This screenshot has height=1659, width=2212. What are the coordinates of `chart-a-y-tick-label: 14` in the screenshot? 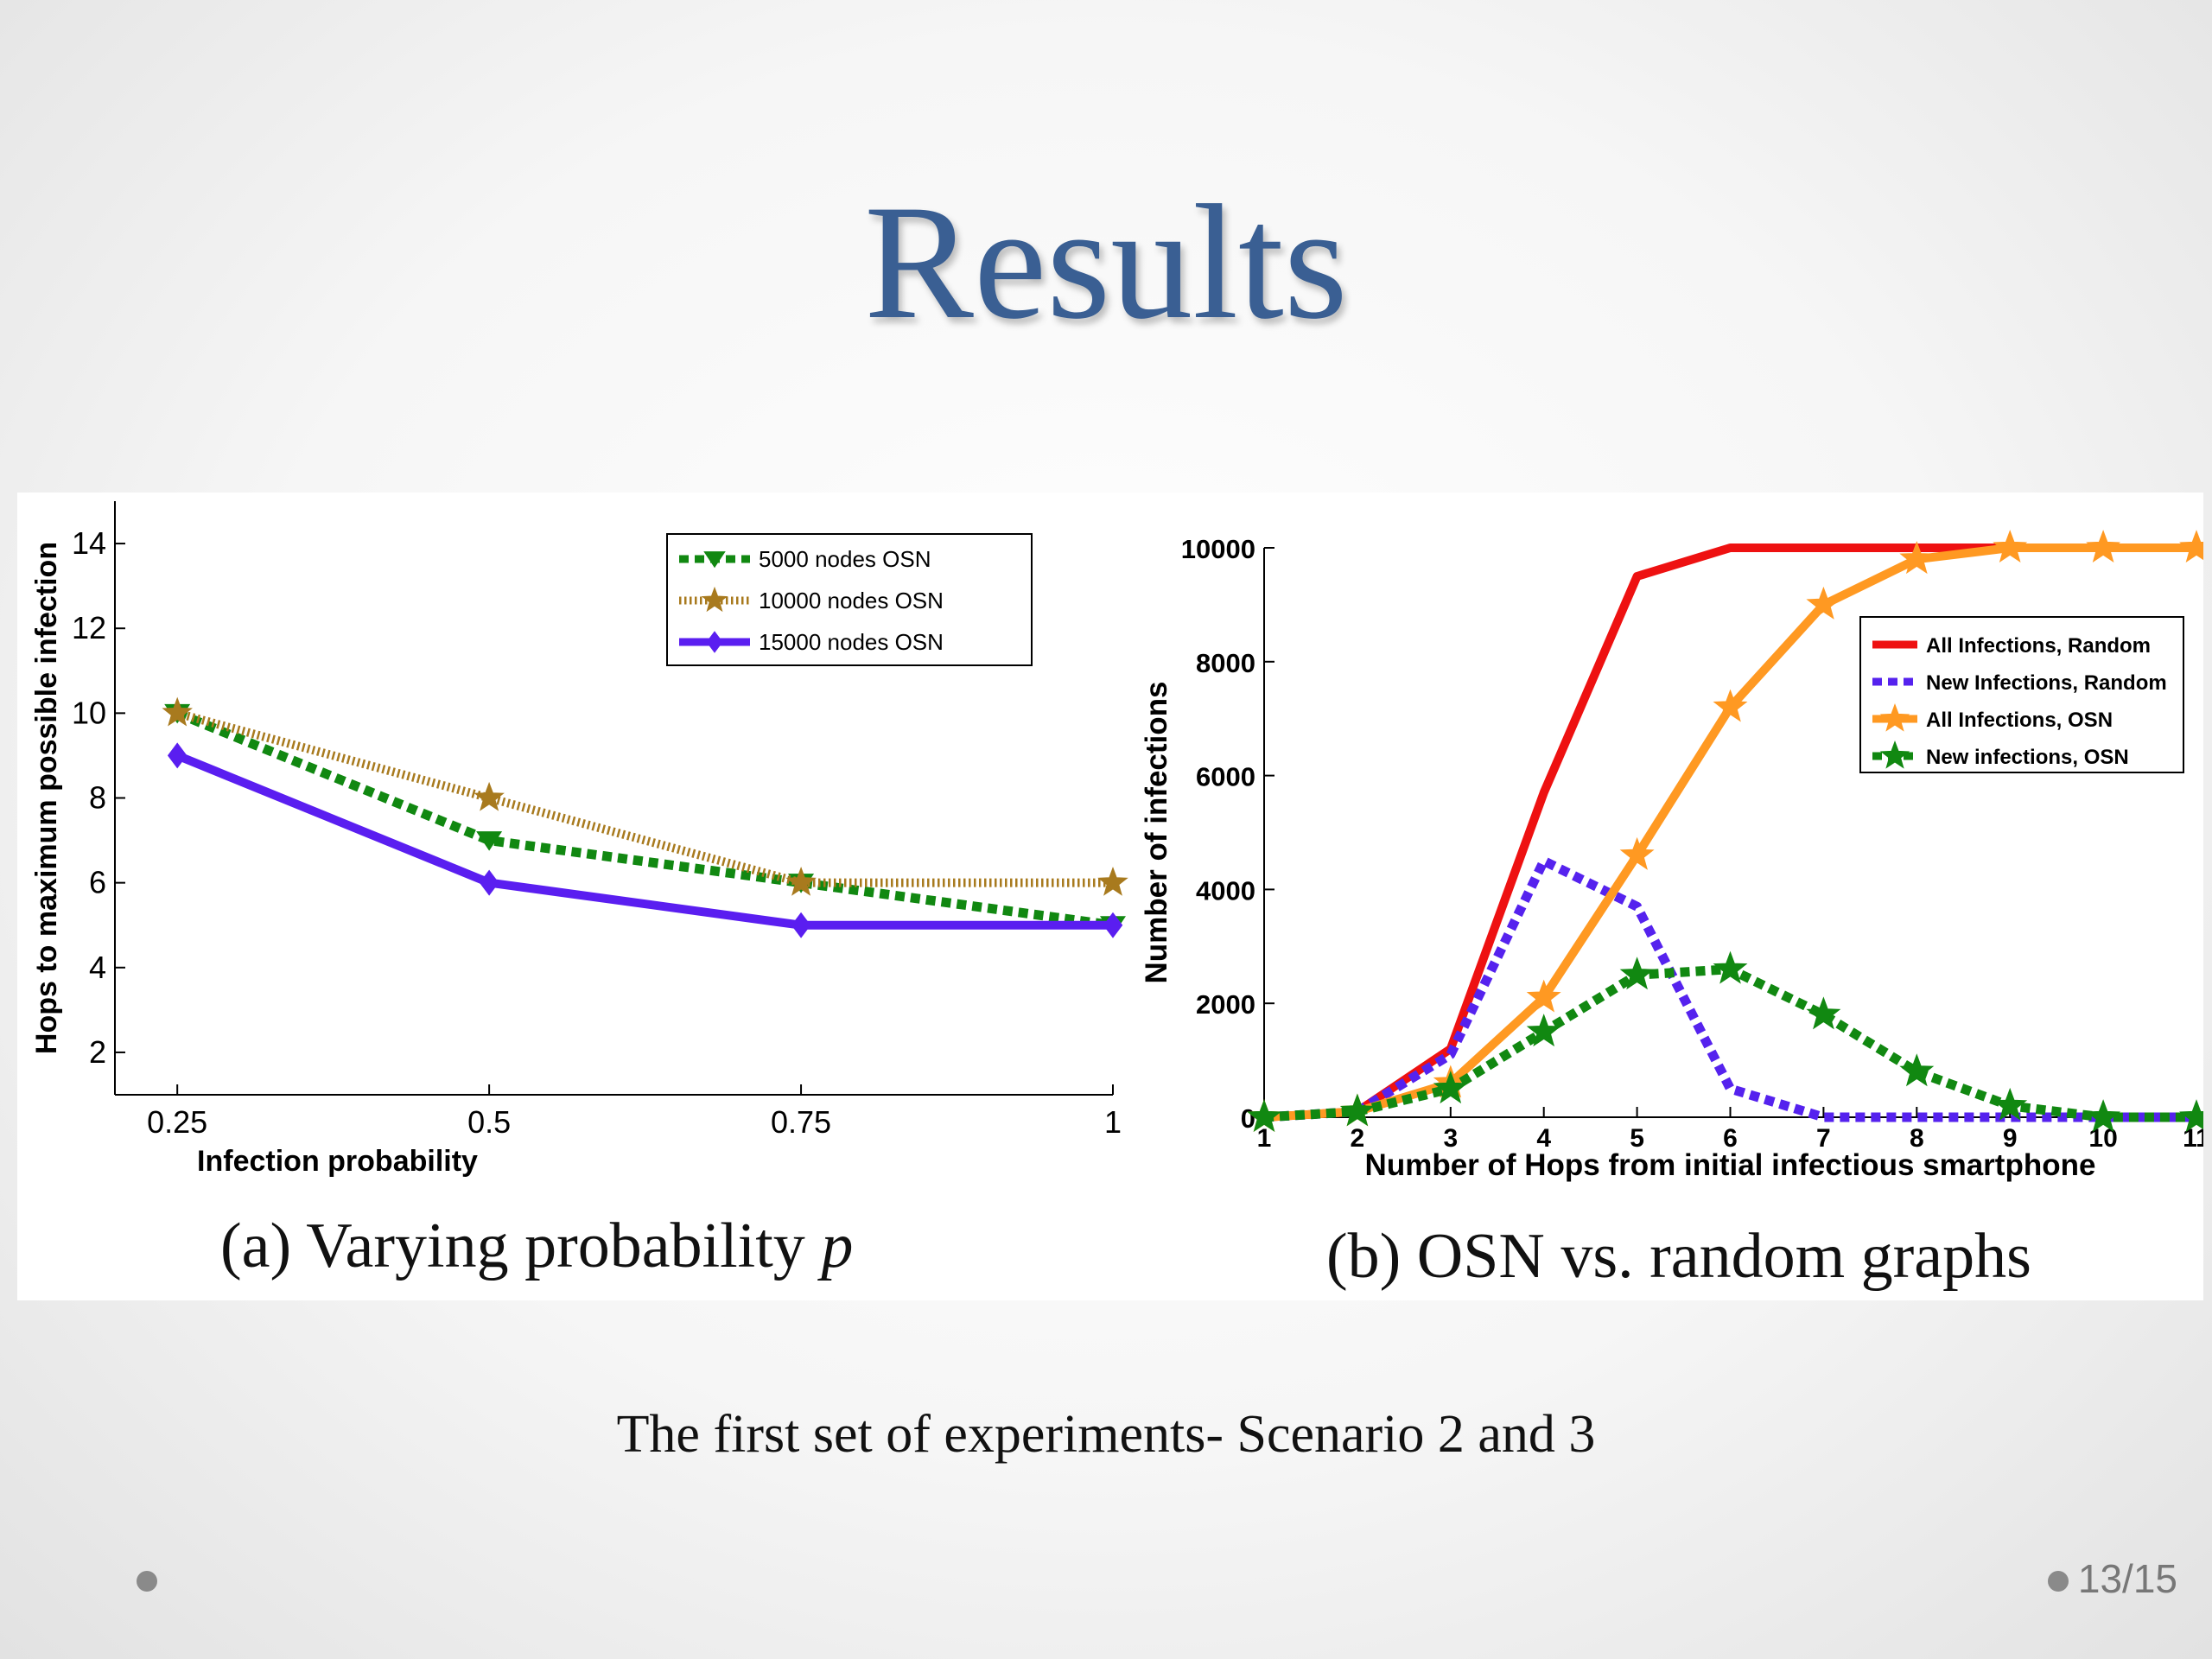 It's located at (89, 543).